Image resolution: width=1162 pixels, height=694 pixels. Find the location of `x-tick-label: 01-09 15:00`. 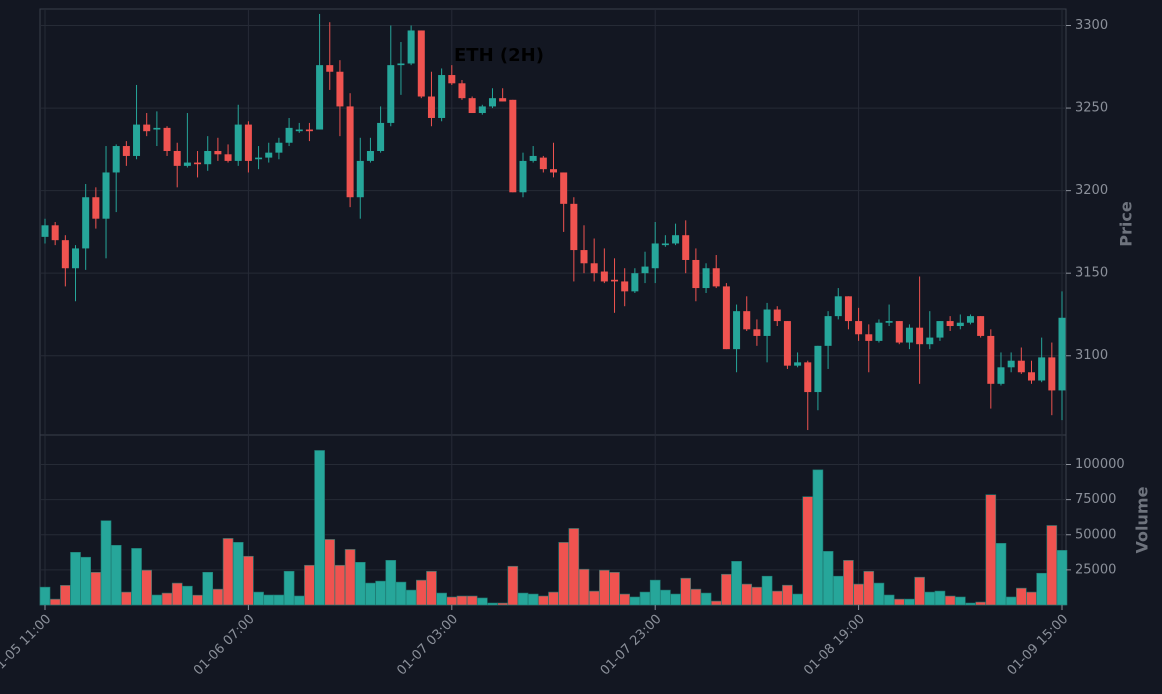

x-tick-label: 01-09 15:00 is located at coordinates (1038, 645).